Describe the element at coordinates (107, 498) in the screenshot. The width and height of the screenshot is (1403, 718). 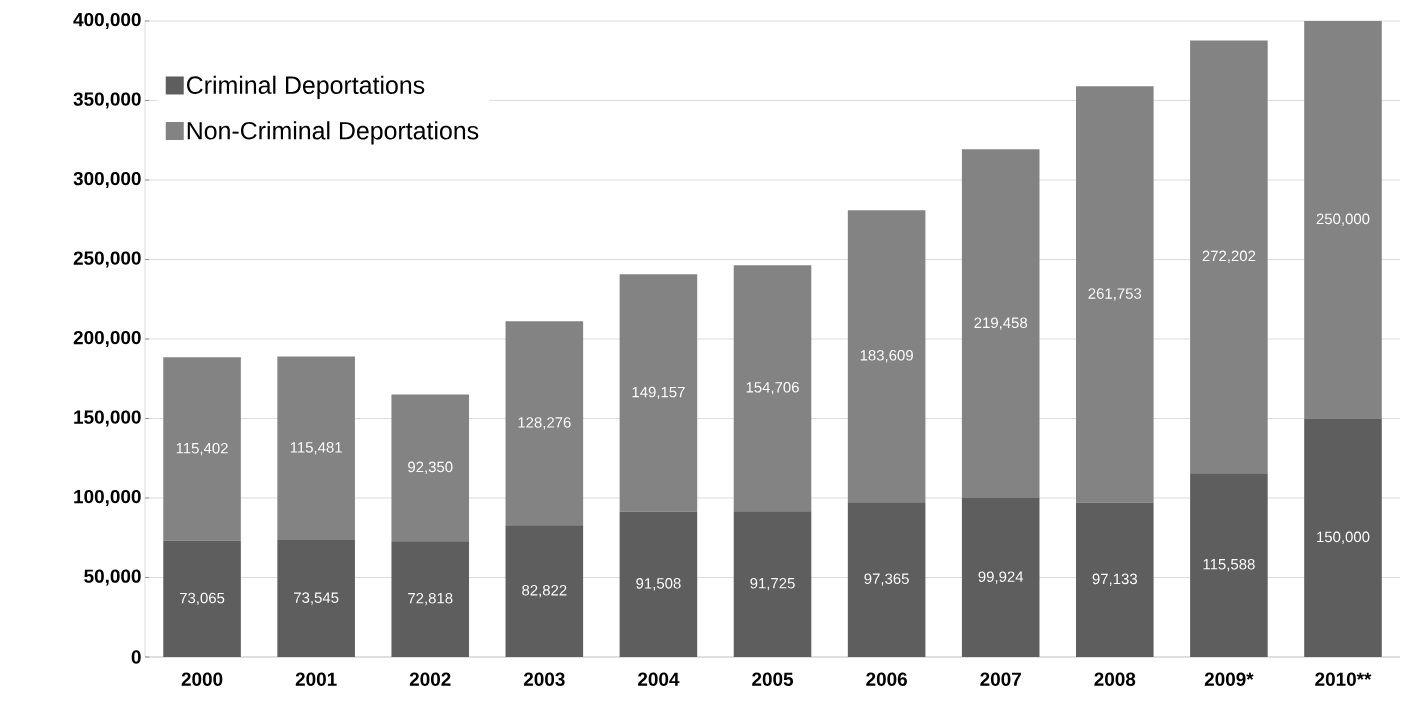
I see `y-tick-label: 100,000` at that location.